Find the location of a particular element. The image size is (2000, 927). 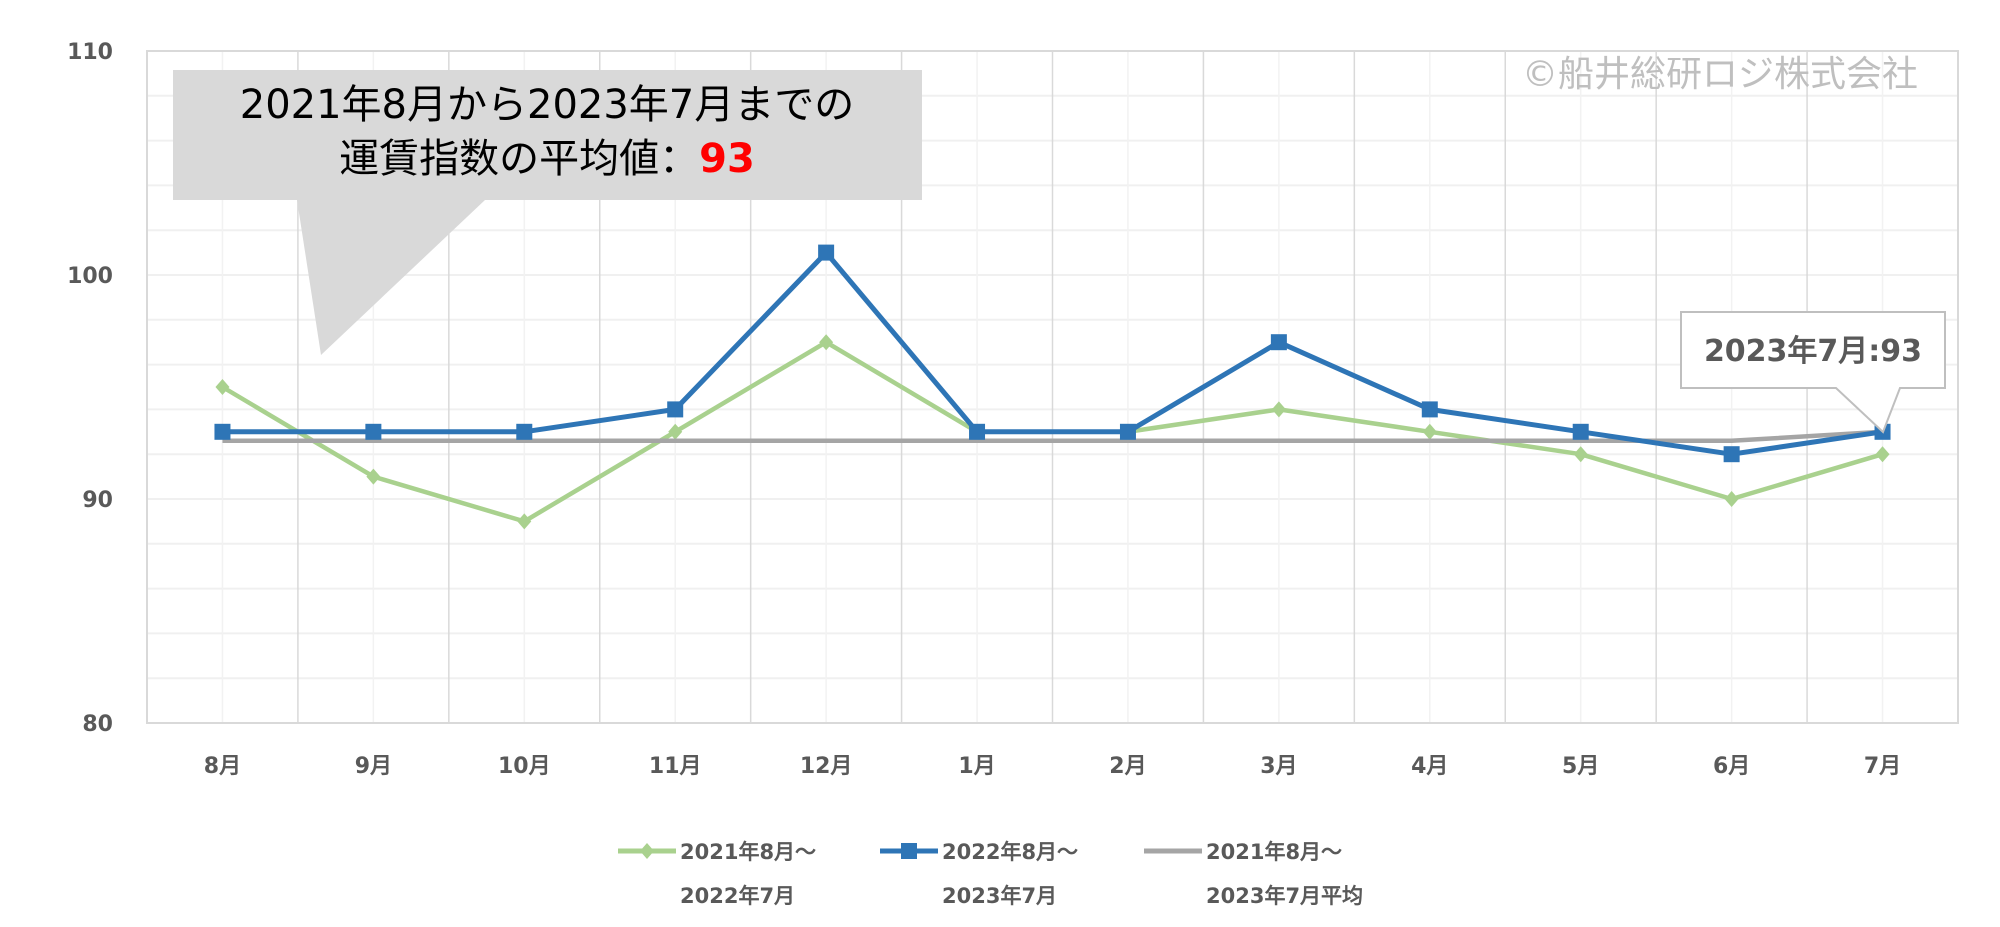

legend-label-line2: 2023年7月 is located at coordinates (999, 896).